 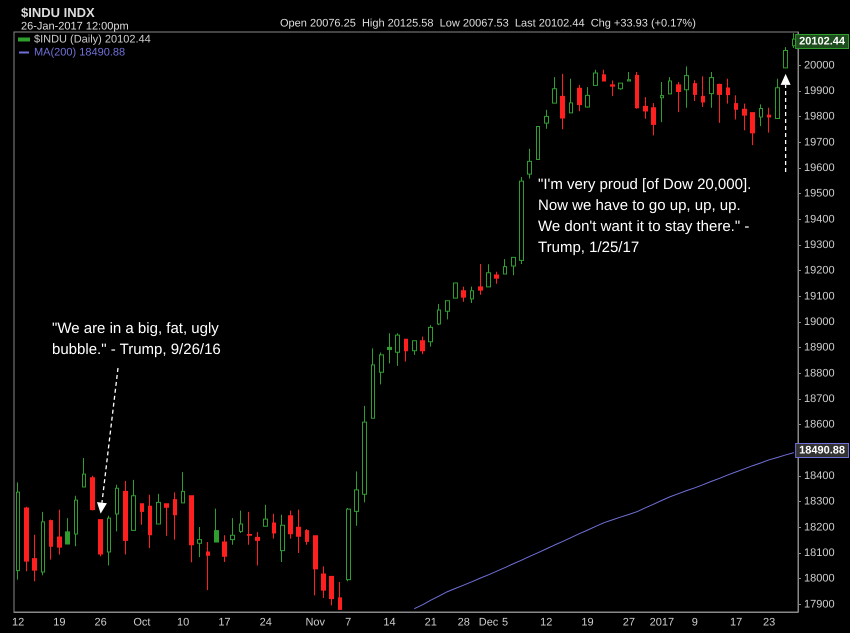 What do you see at coordinates (819, 373) in the screenshot?
I see `y-tick-label: 18800` at bounding box center [819, 373].